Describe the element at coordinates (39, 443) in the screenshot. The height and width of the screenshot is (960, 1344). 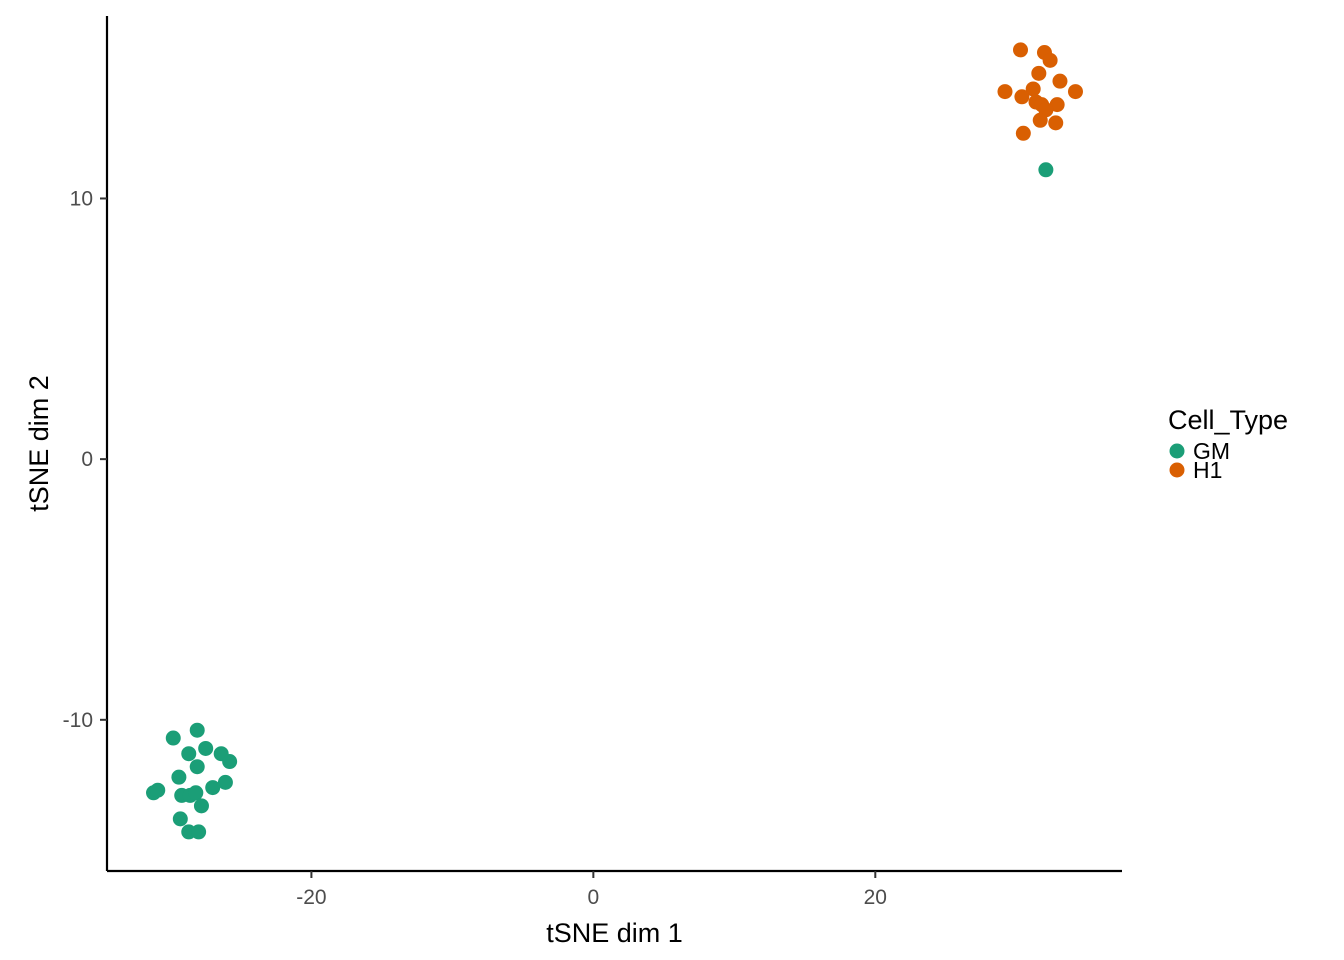
I see `y-axis-title: tSNE dim 2` at that location.